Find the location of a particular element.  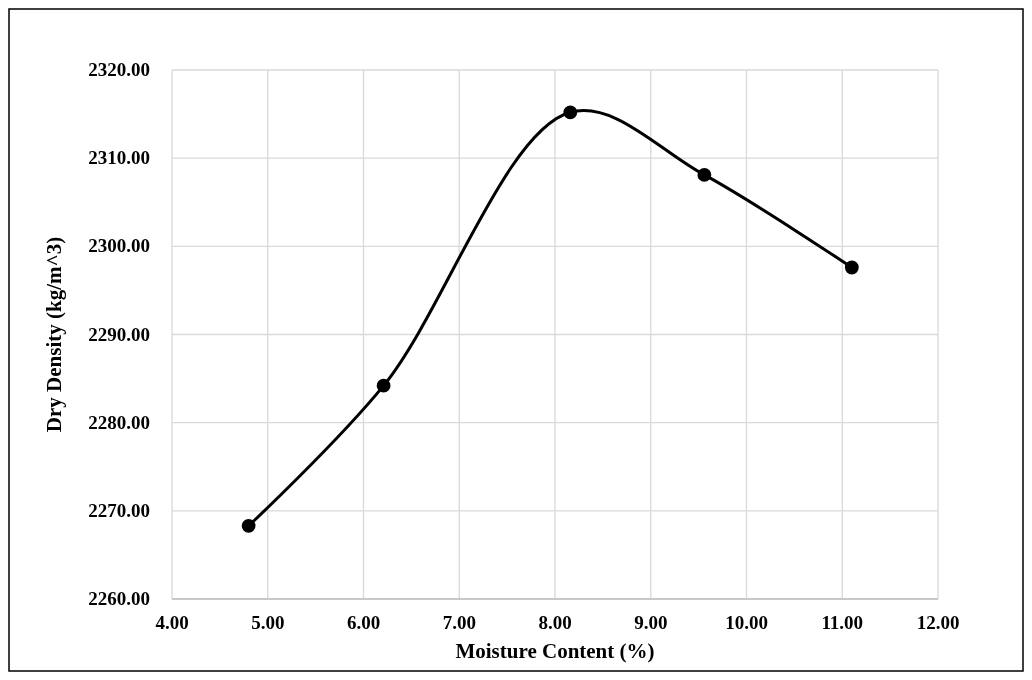

y-tick-label: 2310.00 is located at coordinates (119, 158).